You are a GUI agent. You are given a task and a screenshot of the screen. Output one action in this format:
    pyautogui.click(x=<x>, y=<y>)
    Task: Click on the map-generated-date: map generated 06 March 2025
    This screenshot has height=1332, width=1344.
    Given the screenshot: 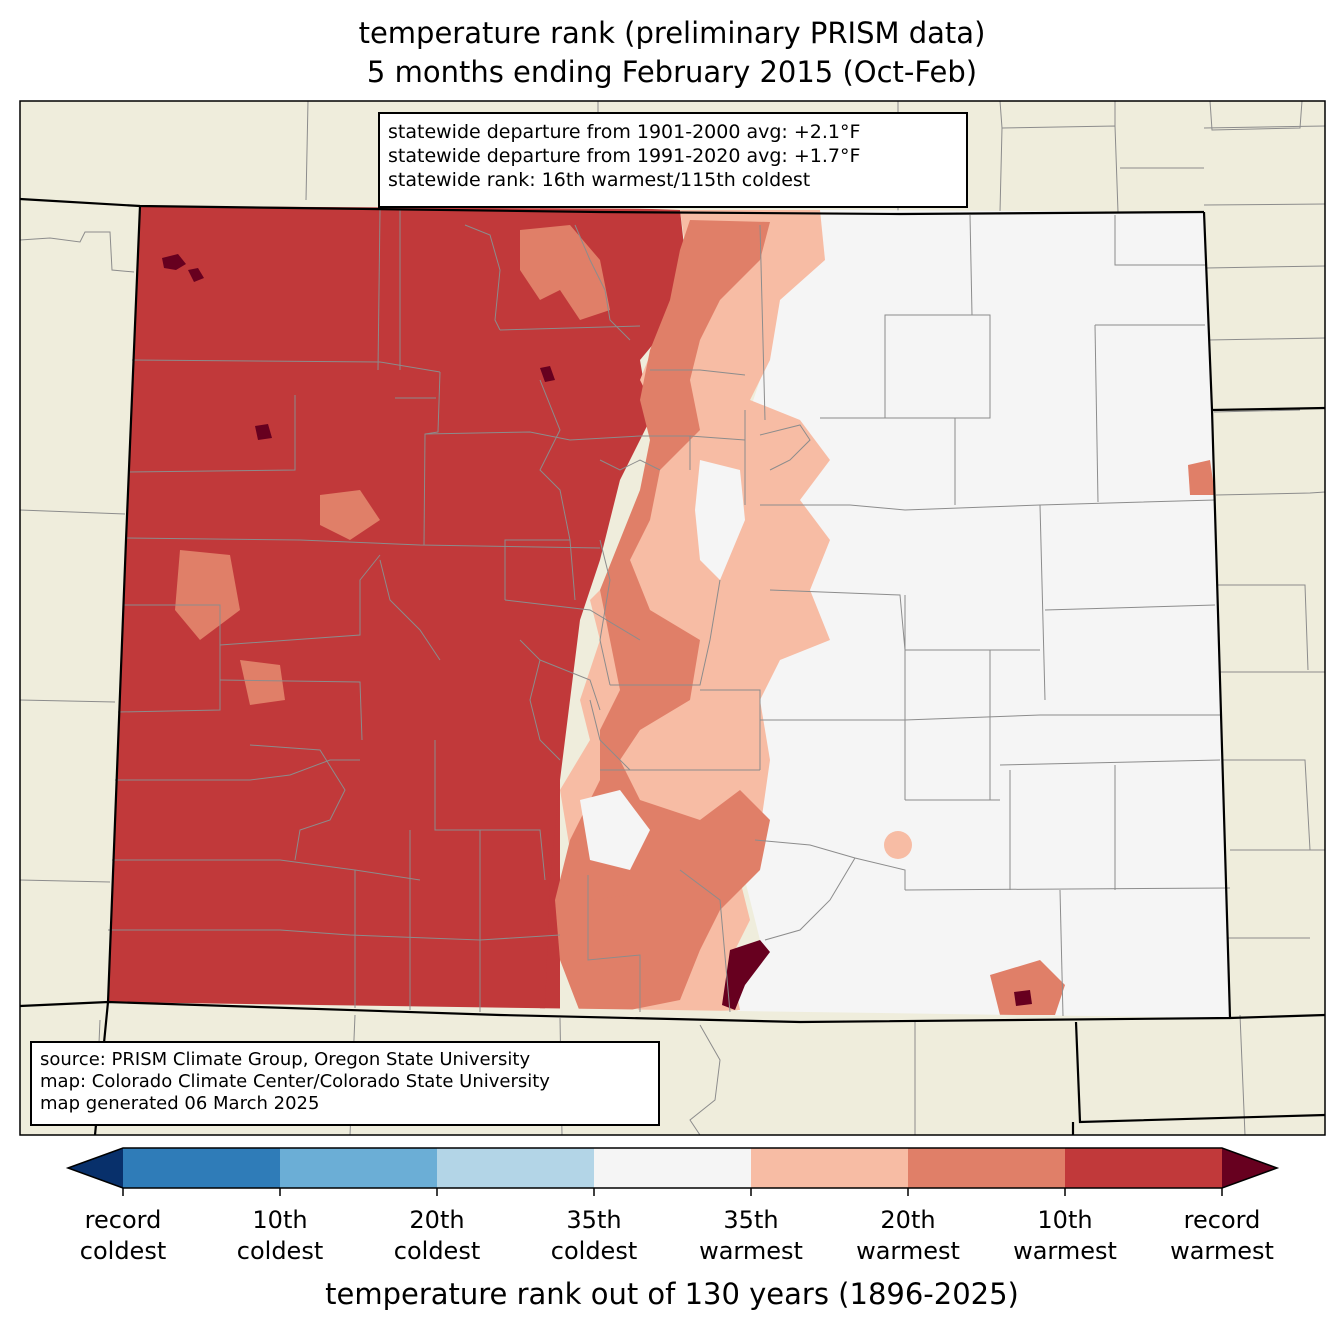 What is the action you would take?
    pyautogui.click(x=180, y=1103)
    